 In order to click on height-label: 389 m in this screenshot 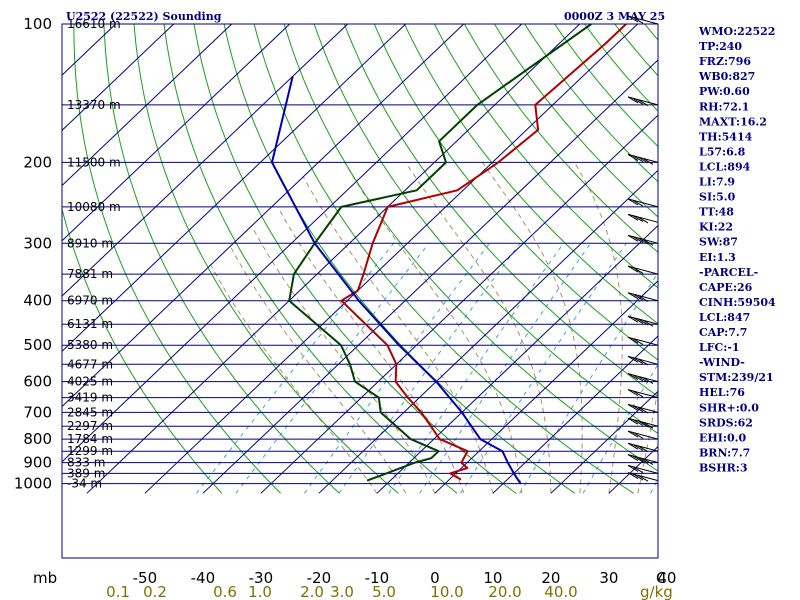, I will do `click(86, 473)`.